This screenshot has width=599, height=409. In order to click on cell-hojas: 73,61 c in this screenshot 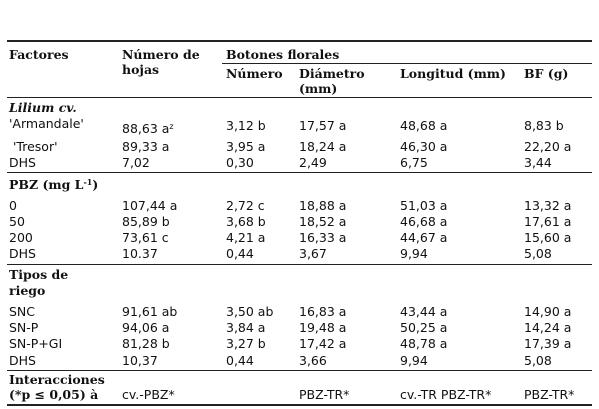, I will do `click(145, 237)`.